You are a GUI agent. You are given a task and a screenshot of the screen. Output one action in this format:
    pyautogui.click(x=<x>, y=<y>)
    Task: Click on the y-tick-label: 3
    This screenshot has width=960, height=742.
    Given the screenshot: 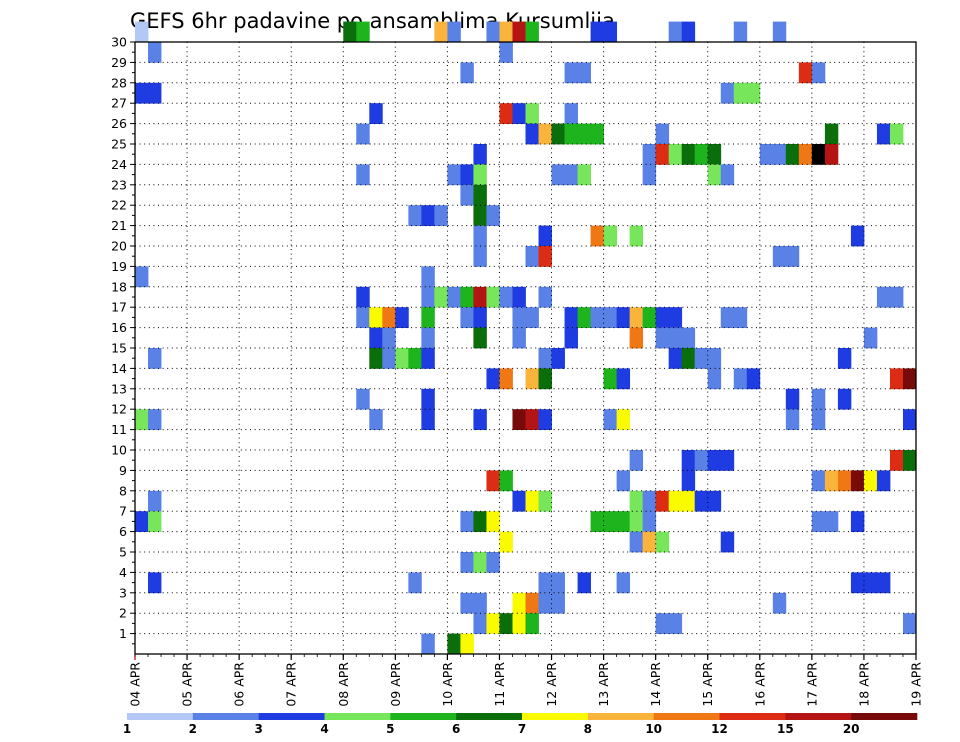 What is the action you would take?
    pyautogui.click(x=123, y=592)
    